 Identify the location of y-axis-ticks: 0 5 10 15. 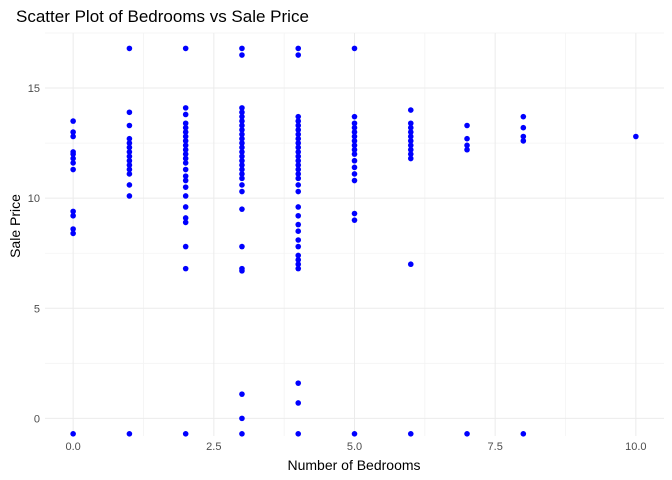
(34, 254).